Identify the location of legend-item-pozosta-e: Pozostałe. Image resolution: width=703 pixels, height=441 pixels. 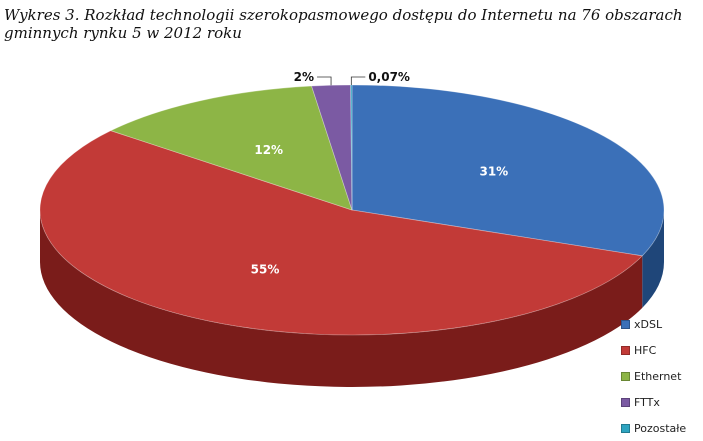
(653, 428).